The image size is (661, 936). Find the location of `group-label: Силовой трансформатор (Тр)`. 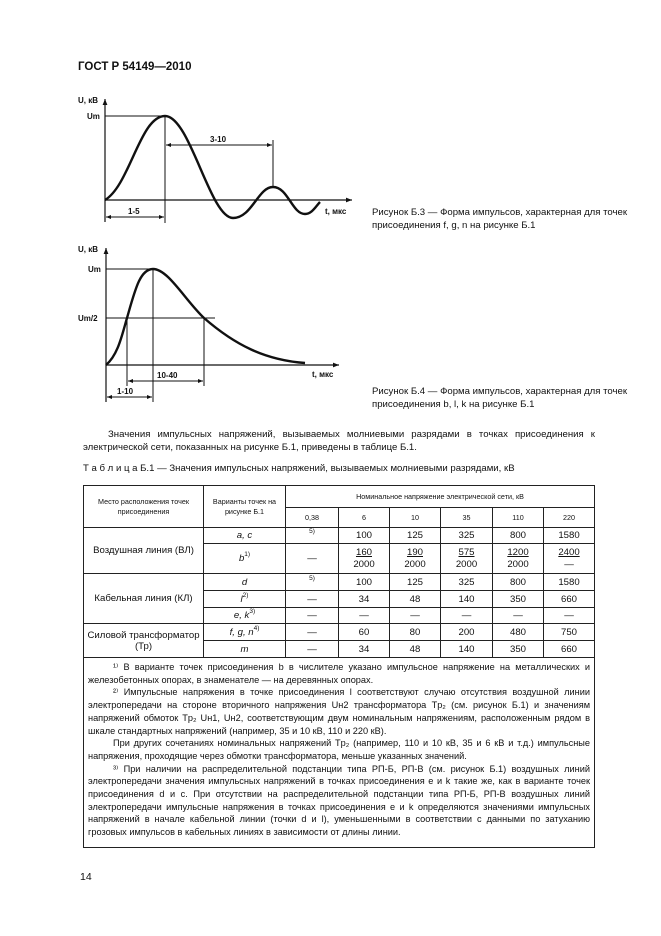

group-label: Силовой трансформатор (Тр) is located at coordinates (143, 640).